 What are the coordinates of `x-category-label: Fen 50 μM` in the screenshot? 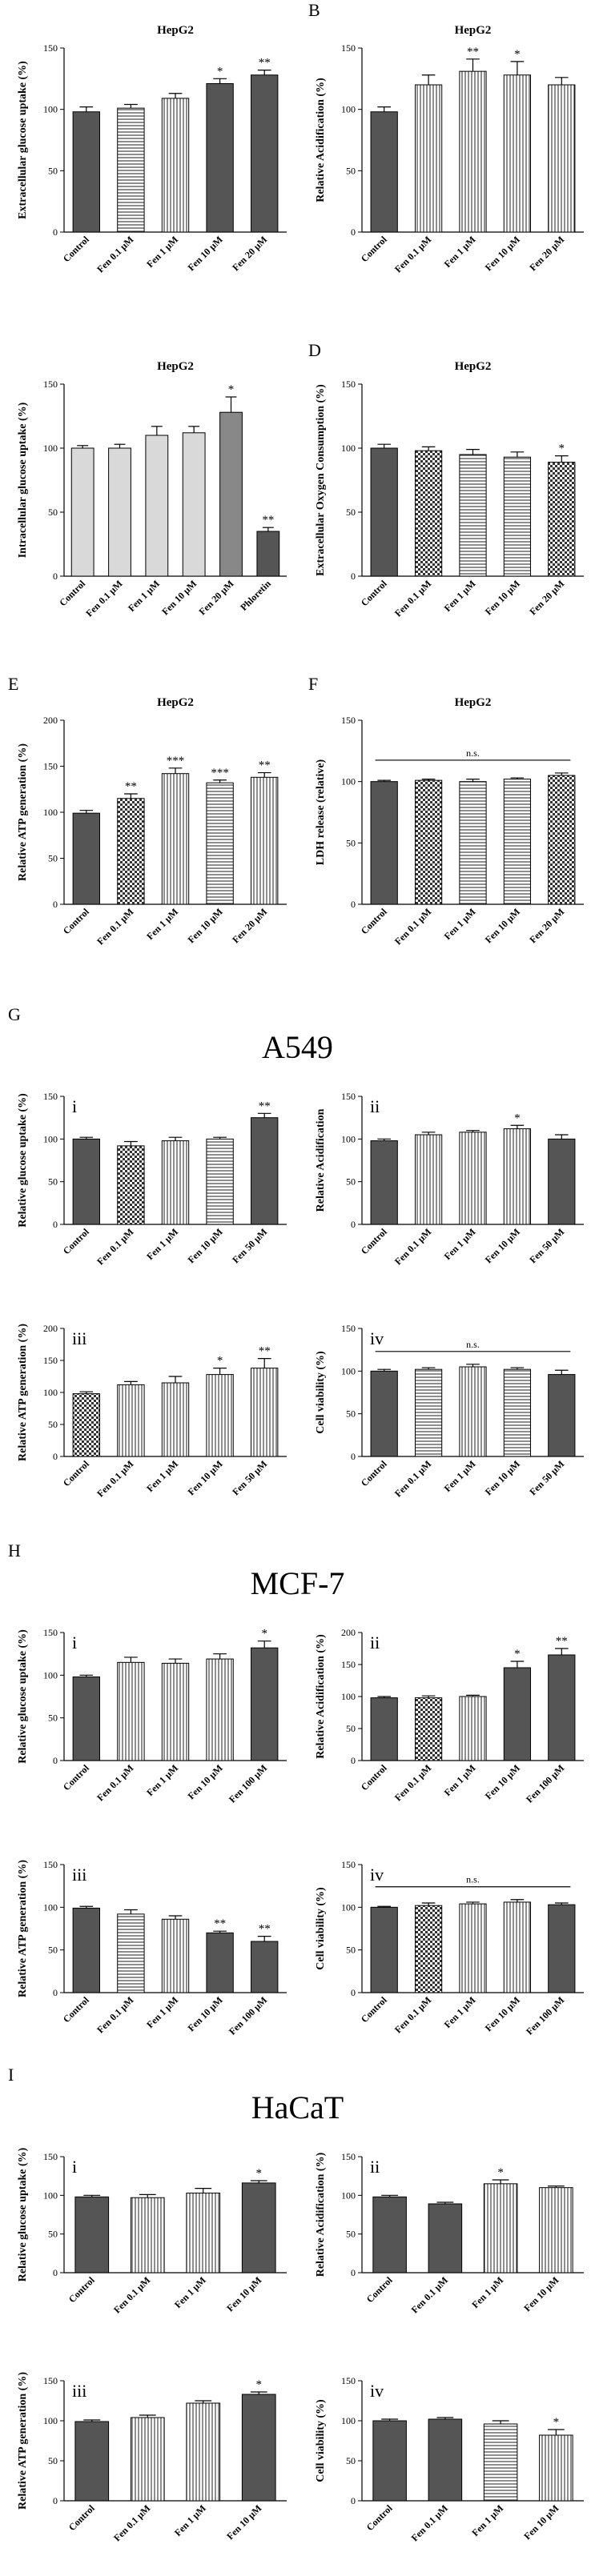 It's located at (249, 1477).